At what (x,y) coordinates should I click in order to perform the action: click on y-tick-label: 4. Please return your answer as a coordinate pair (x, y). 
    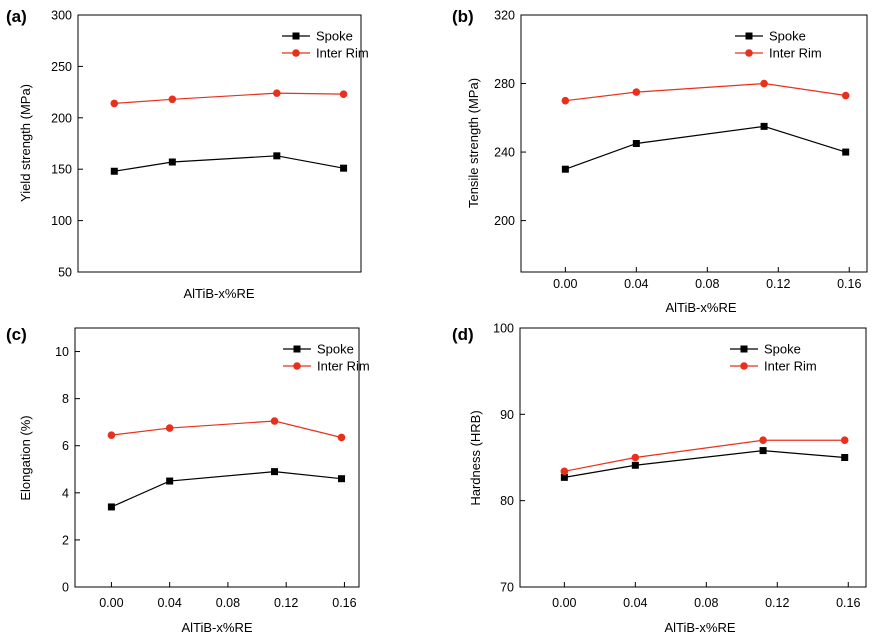
    Looking at the image, I should click on (65, 493).